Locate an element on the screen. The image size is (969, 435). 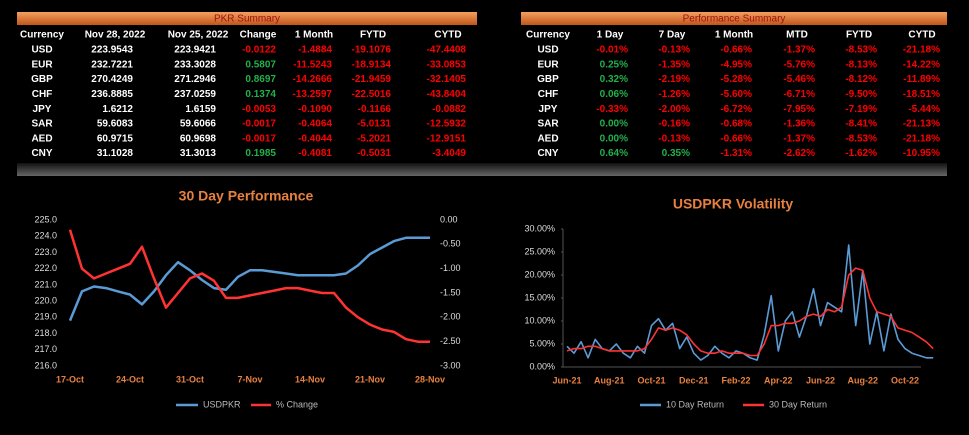
table-cell: -0.5031 is located at coordinates (374, 153).